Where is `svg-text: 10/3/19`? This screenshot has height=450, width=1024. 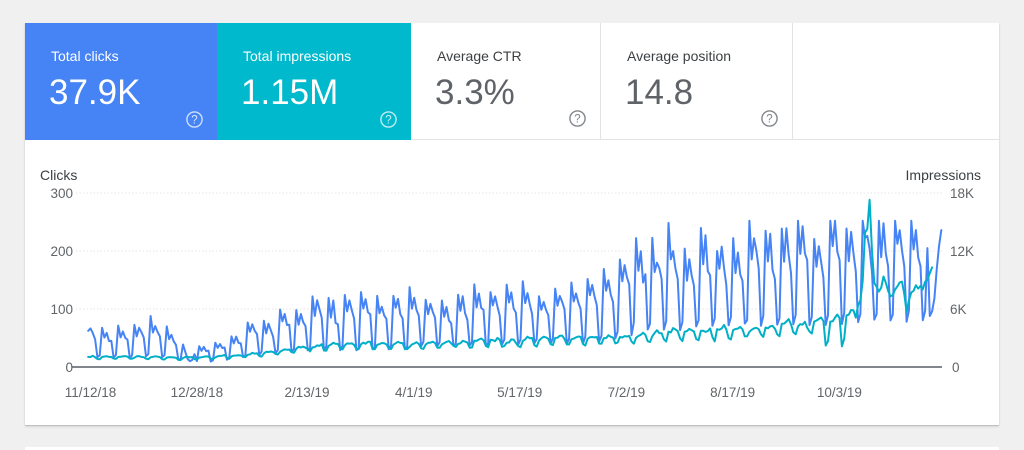
svg-text: 10/3/19 is located at coordinates (839, 392).